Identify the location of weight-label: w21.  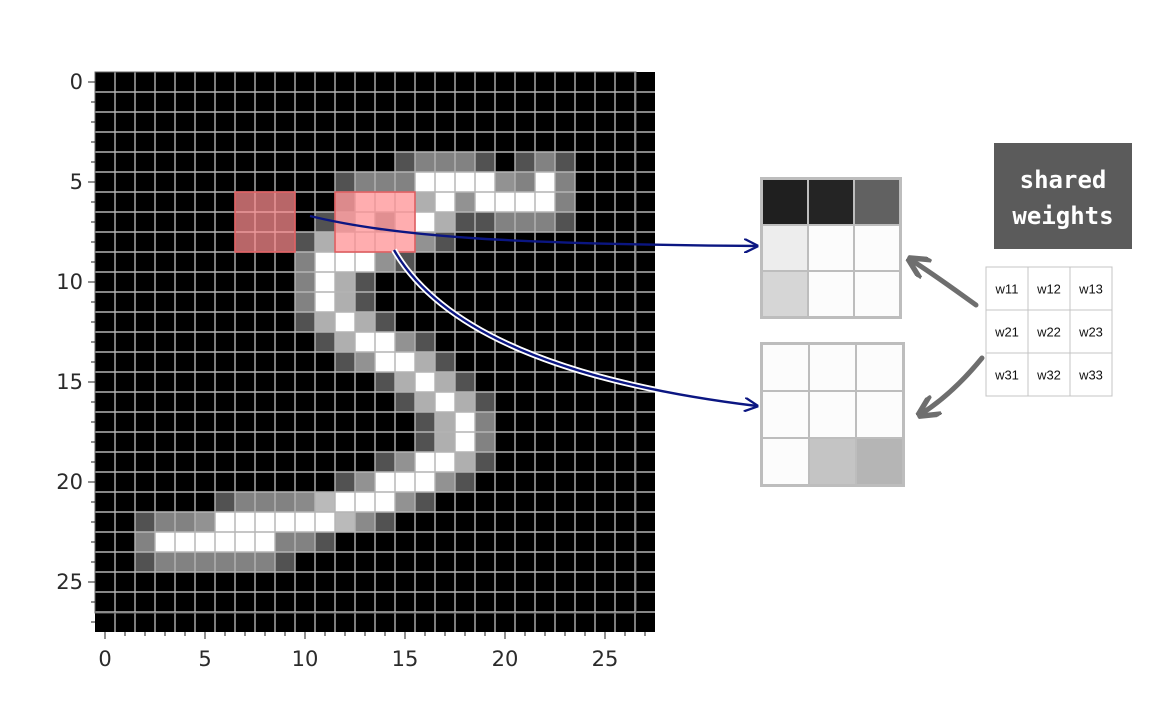
(1006, 332).